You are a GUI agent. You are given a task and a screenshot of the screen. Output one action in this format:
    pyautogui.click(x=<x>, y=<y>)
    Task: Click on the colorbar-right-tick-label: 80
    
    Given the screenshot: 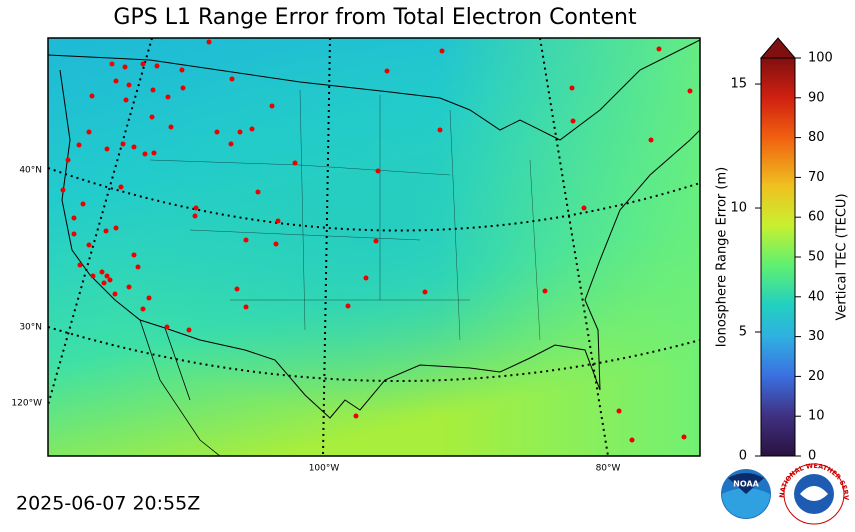 What is the action you would take?
    pyautogui.click(x=816, y=137)
    